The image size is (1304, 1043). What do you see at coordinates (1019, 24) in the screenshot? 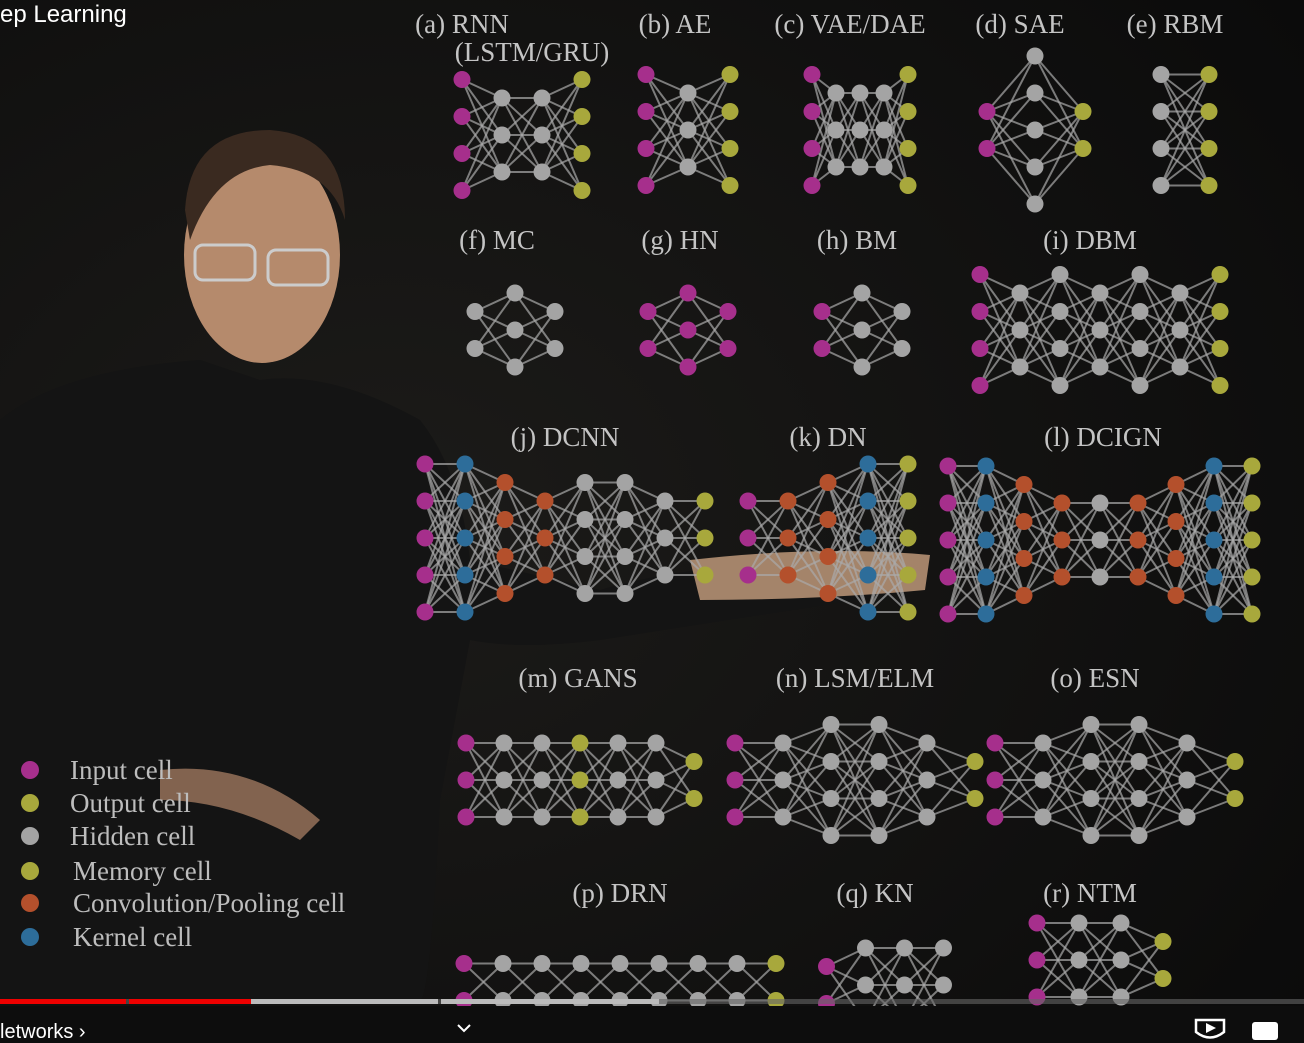
I see `diagram-label: (d) SAE` at bounding box center [1019, 24].